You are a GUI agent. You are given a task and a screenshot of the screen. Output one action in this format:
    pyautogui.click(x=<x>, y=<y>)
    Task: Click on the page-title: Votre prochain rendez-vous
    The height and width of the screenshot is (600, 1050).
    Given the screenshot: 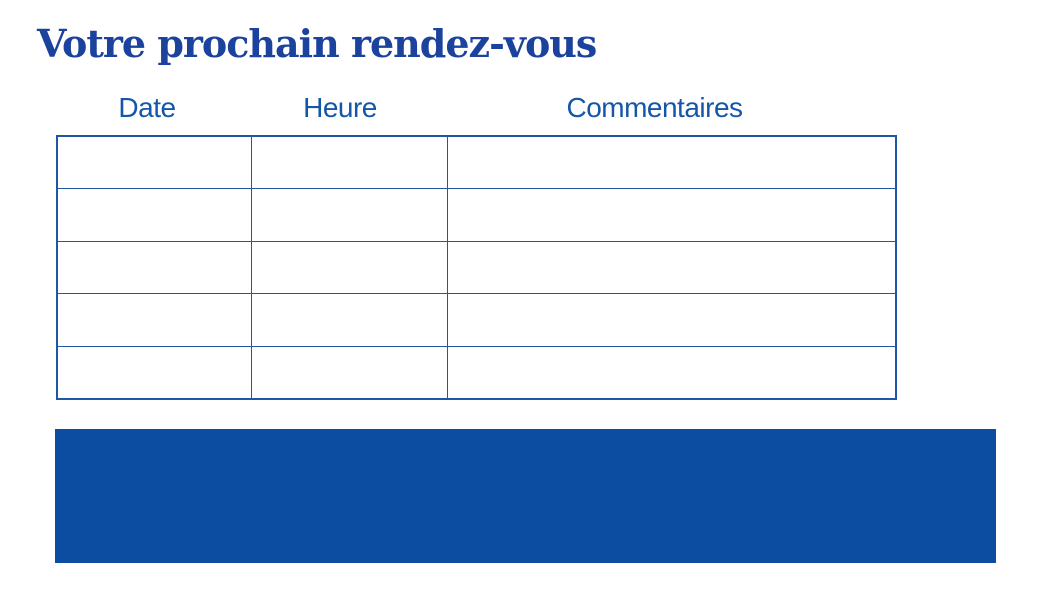 What is the action you would take?
    pyautogui.click(x=317, y=43)
    